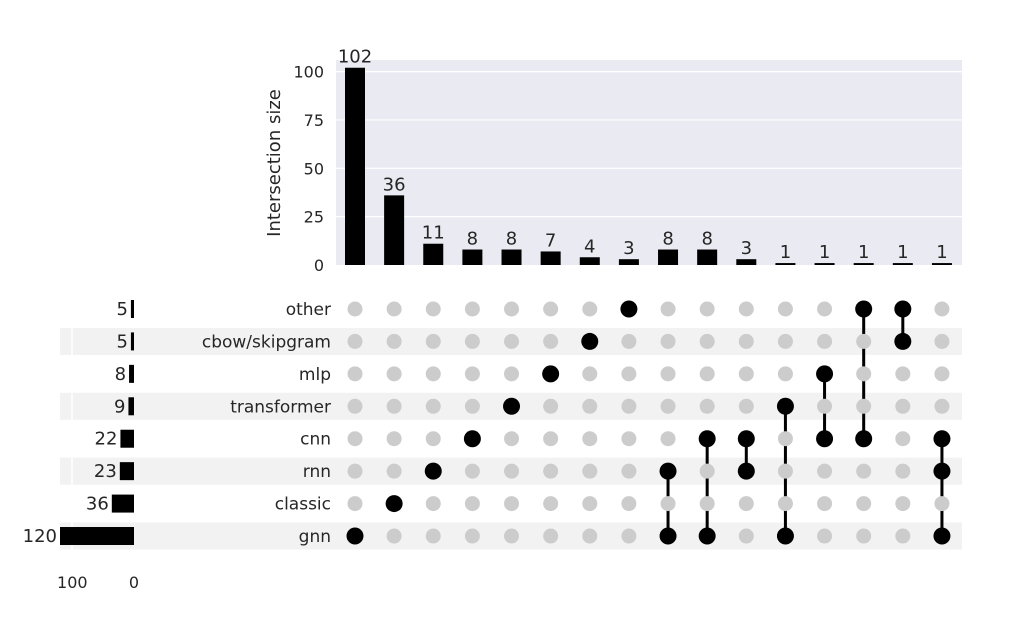 This screenshot has width=1022, height=622. What do you see at coordinates (433, 374) in the screenshot?
I see `matrix-dot-2-mlp` at bounding box center [433, 374].